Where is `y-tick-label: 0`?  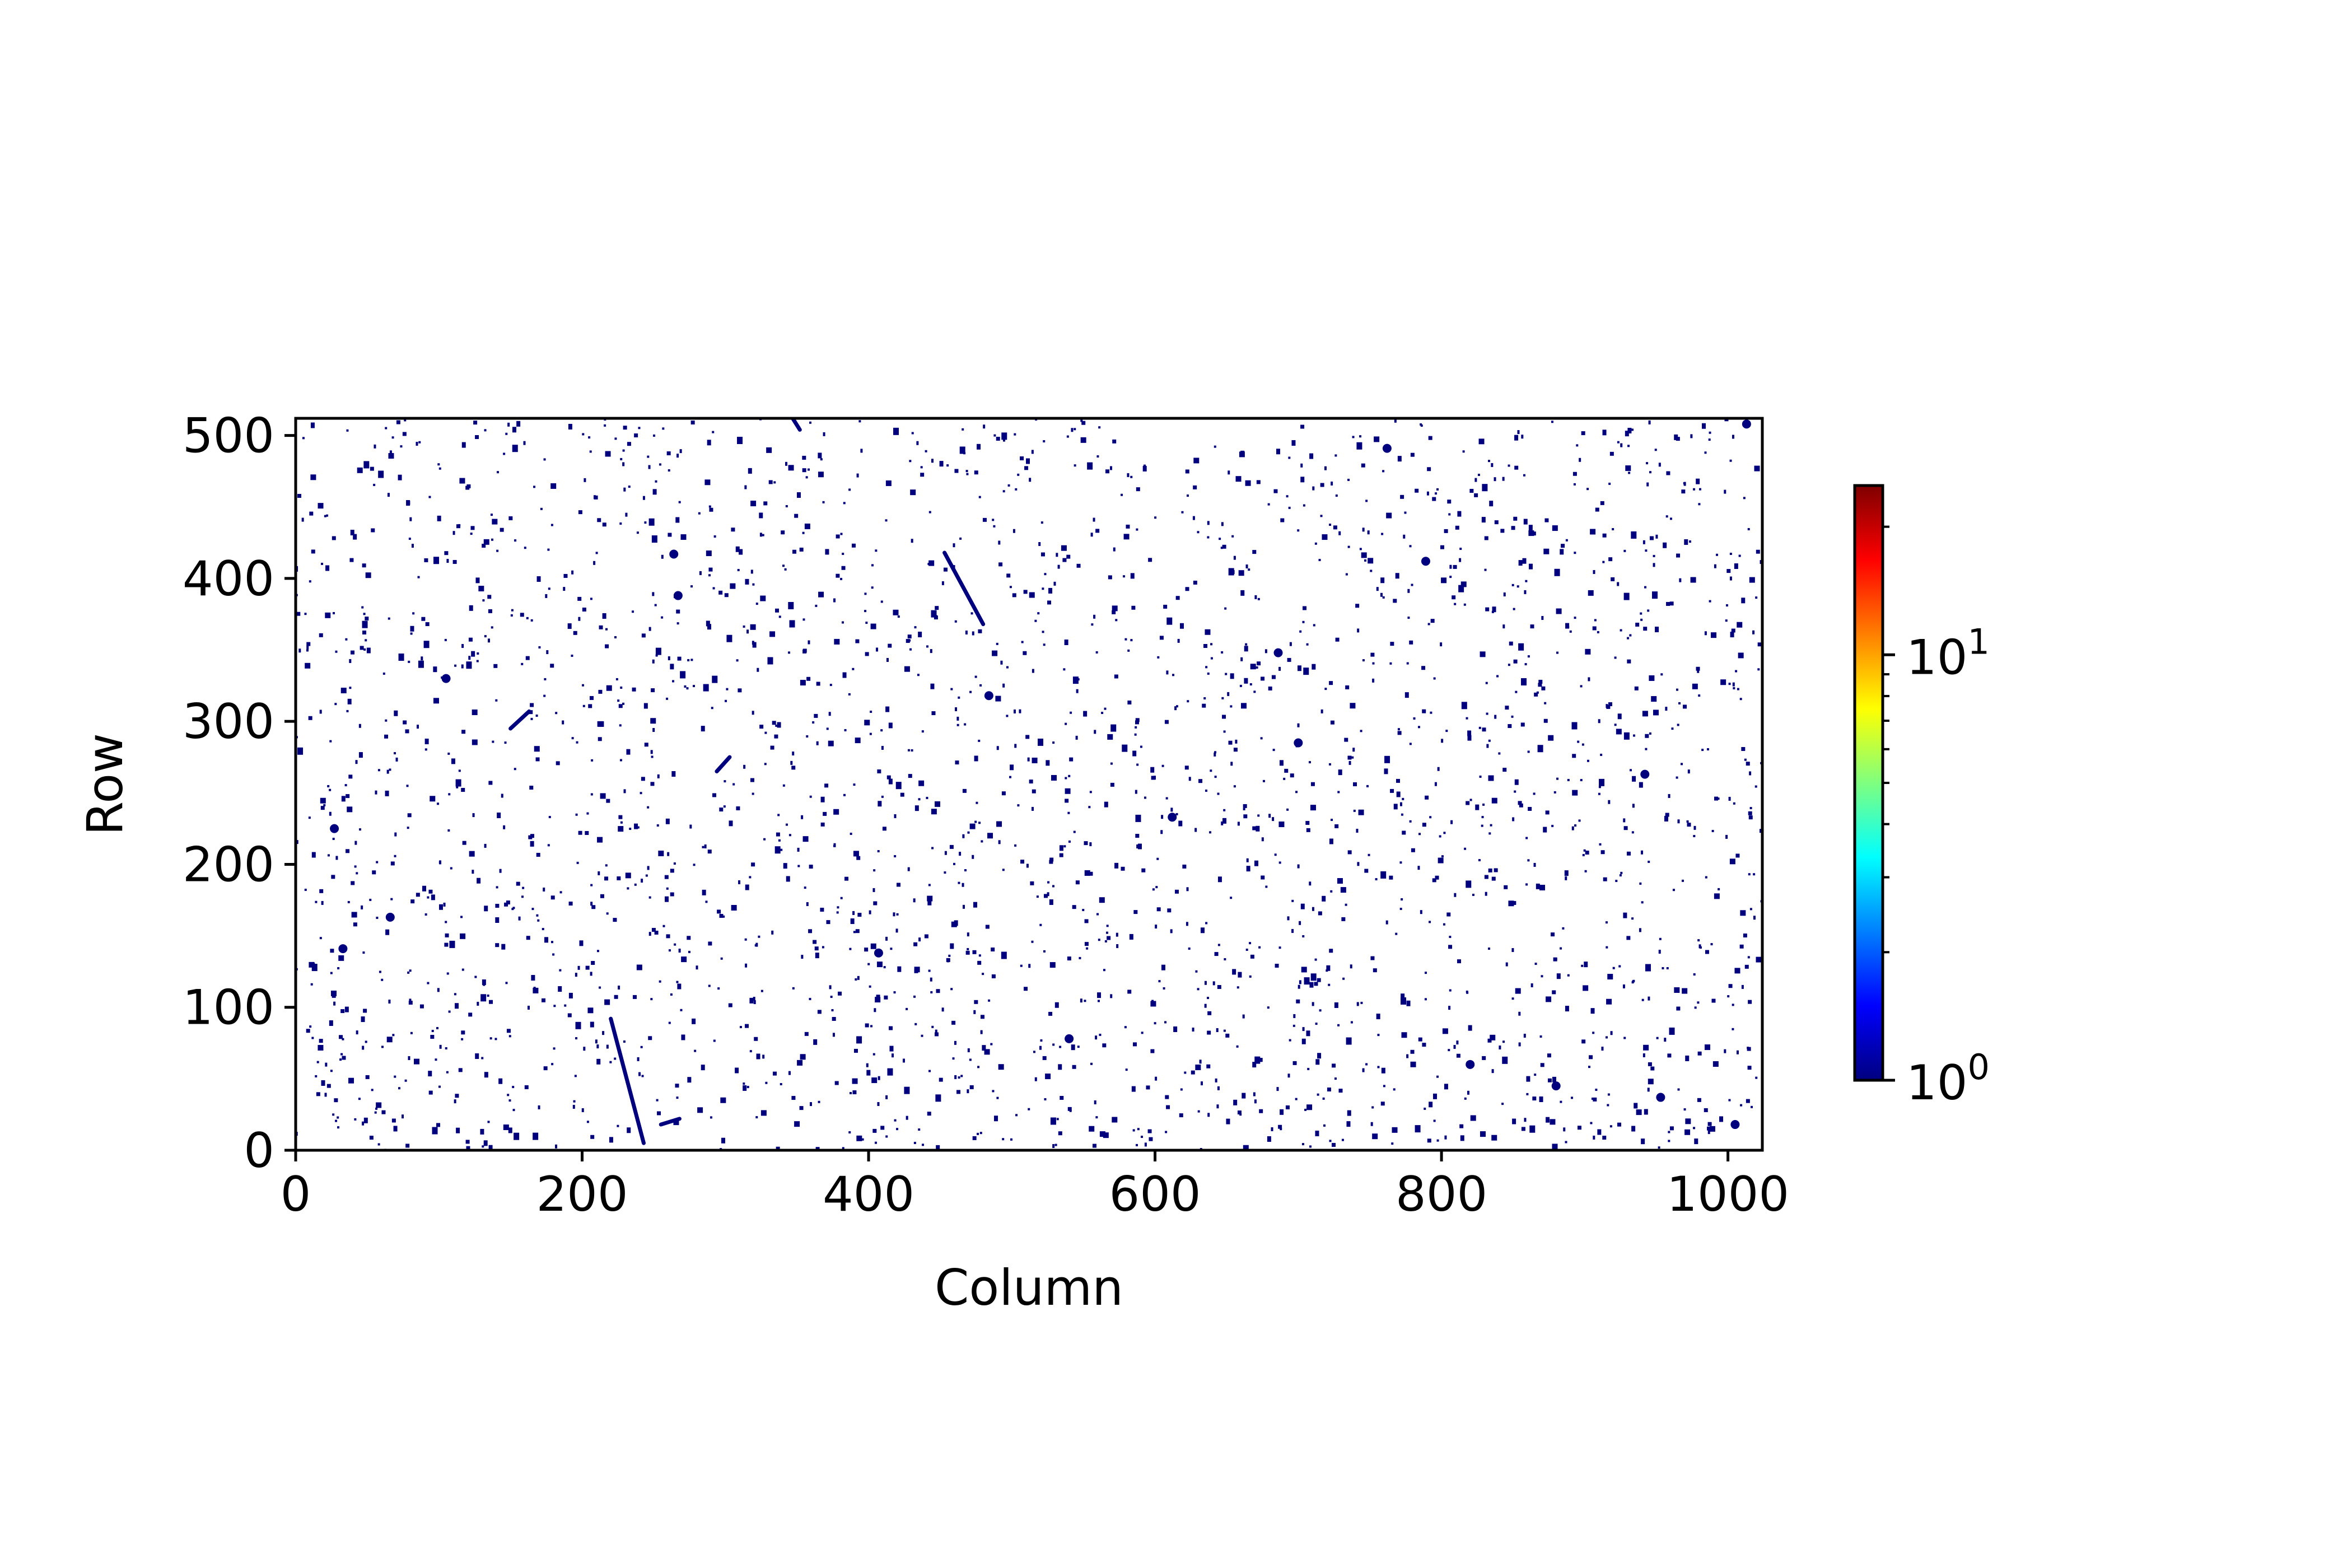
y-tick-label: 0 is located at coordinates (259, 1151).